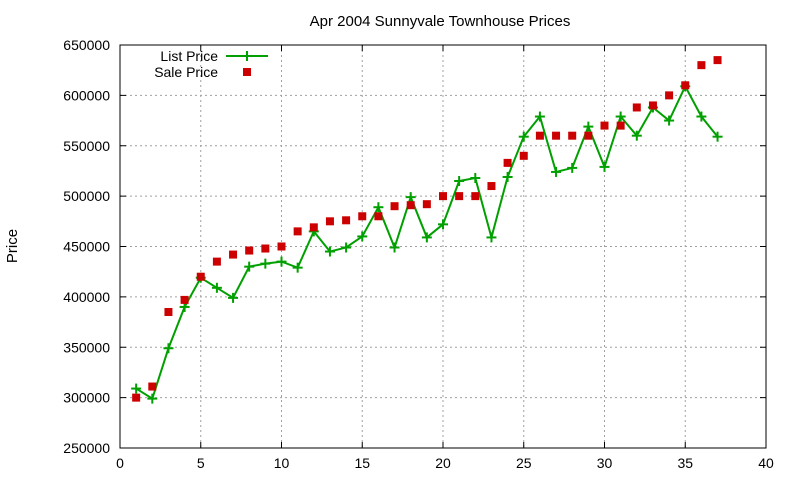 This screenshot has width=800, height=480. Describe the element at coordinates (86, 95) in the screenshot. I see `y-tick-label: 600000` at that location.